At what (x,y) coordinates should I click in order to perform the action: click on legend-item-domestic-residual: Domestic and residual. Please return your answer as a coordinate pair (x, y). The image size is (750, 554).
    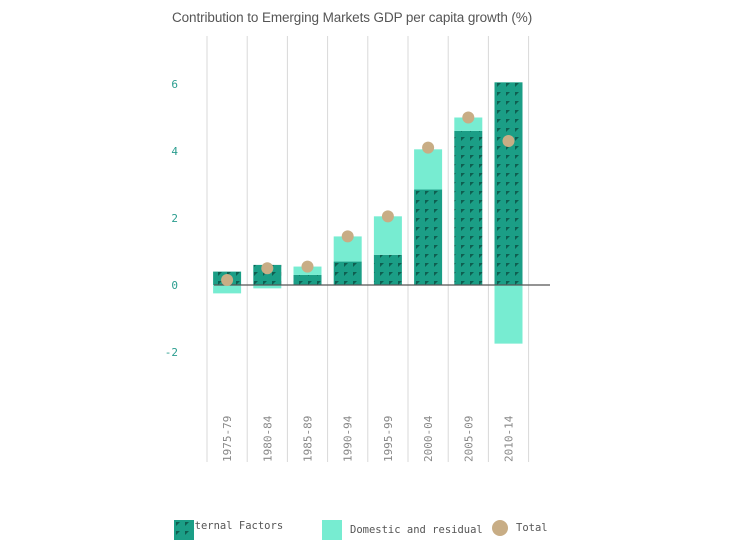
    Looking at the image, I should click on (402, 530).